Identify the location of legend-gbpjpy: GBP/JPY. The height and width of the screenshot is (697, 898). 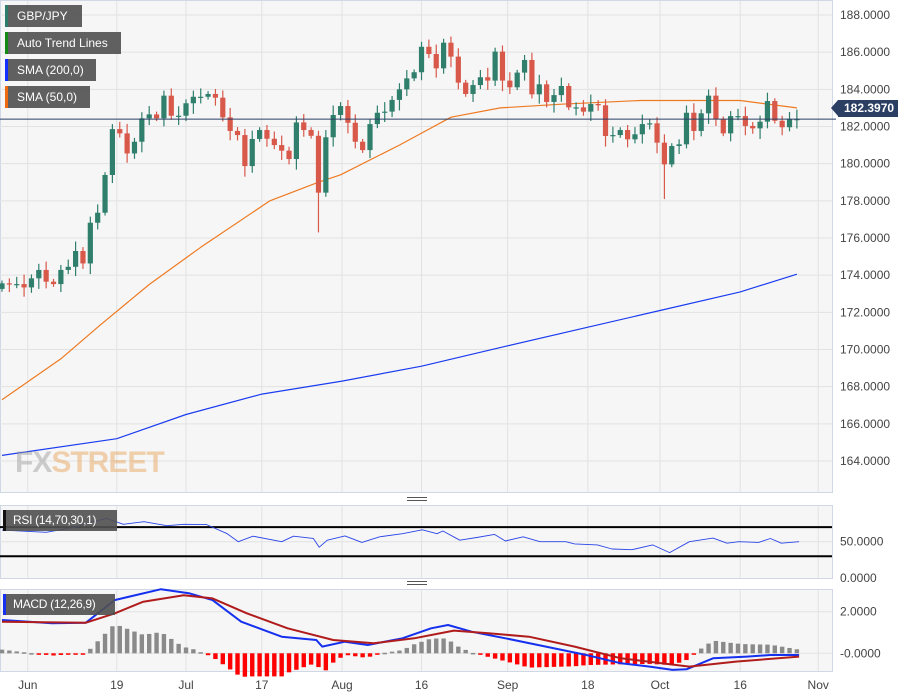
(43, 16).